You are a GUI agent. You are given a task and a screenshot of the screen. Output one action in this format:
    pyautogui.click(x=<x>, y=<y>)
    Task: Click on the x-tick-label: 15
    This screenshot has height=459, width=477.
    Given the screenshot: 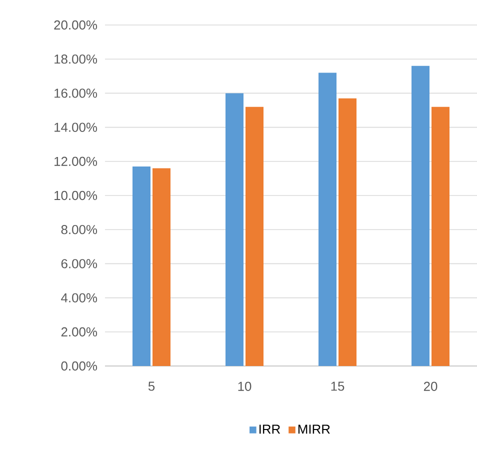 What is the action you would take?
    pyautogui.click(x=337, y=386)
    